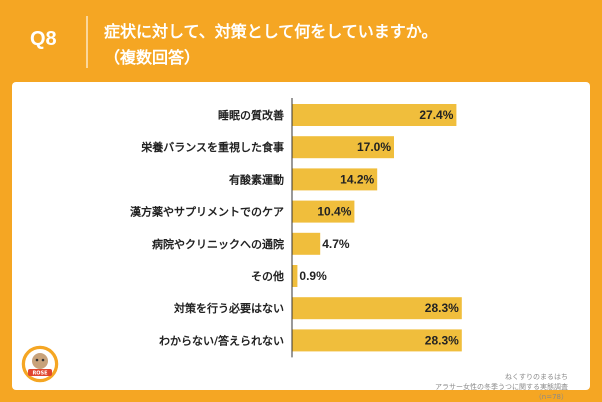 The height and width of the screenshot is (402, 602). I want to click on question-subtitle: （複数回答）, so click(152, 57).